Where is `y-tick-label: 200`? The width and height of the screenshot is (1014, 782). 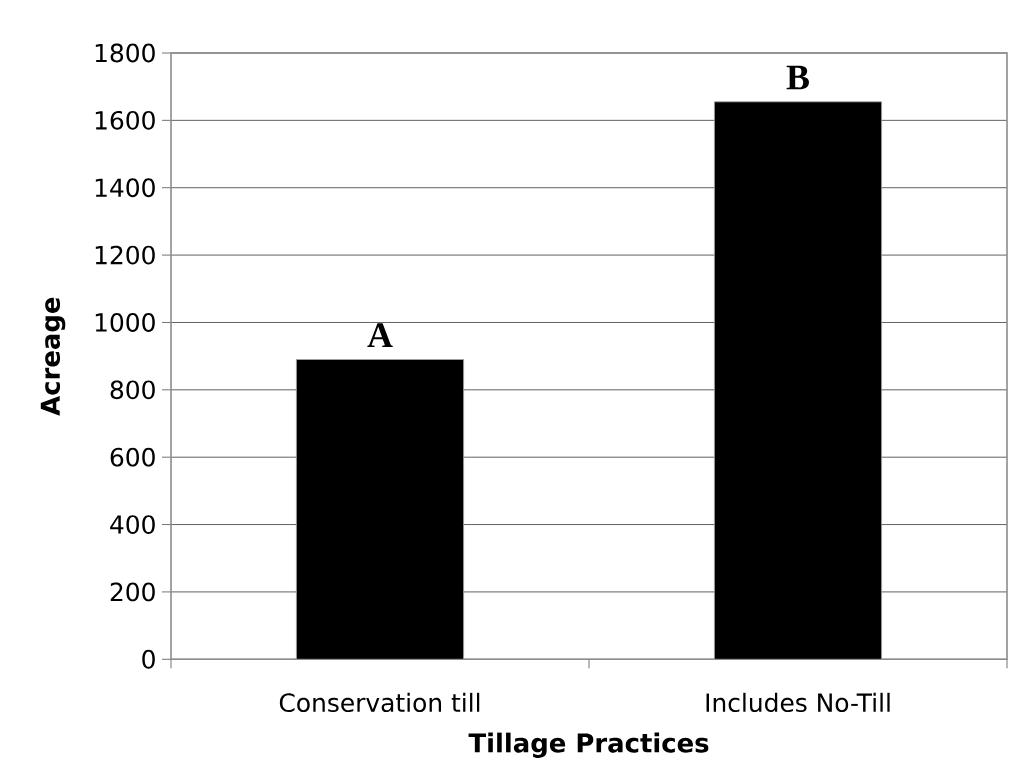
y-tick-label: 200 is located at coordinates (132, 592).